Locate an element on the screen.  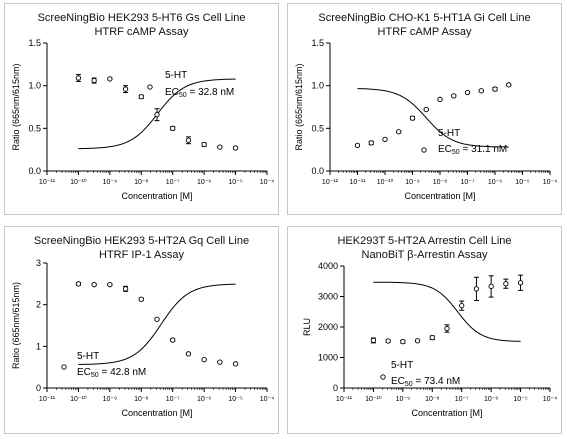
ec50-value: = 31.1 nM is located at coordinates (484, 149).